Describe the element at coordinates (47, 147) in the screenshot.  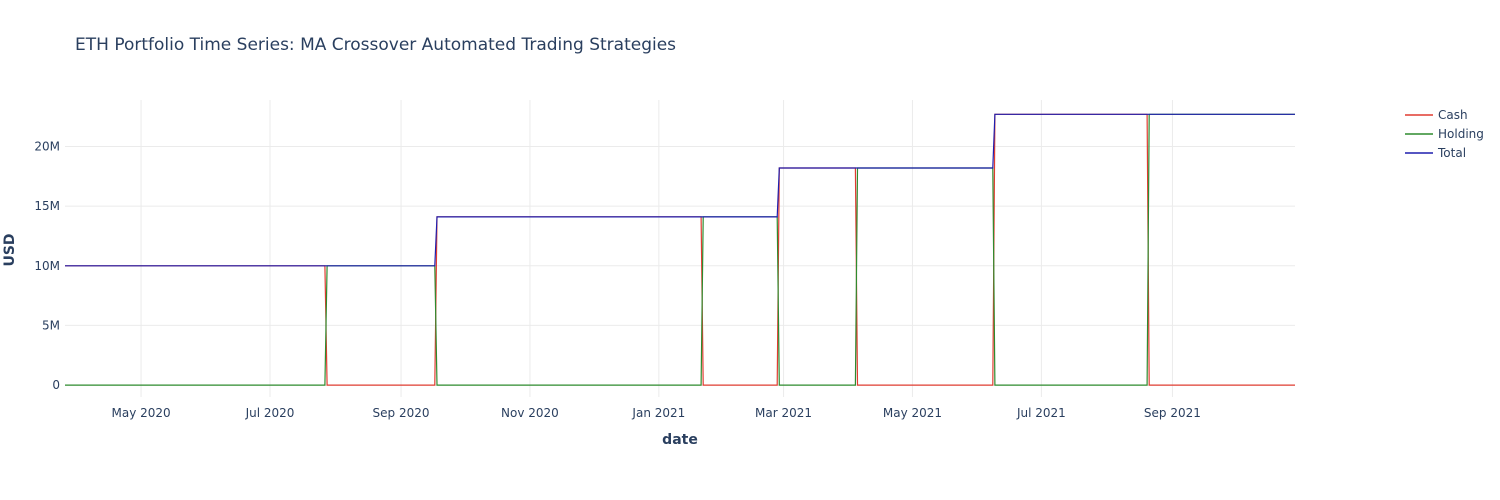
I see `y-tick-label: 20M` at that location.